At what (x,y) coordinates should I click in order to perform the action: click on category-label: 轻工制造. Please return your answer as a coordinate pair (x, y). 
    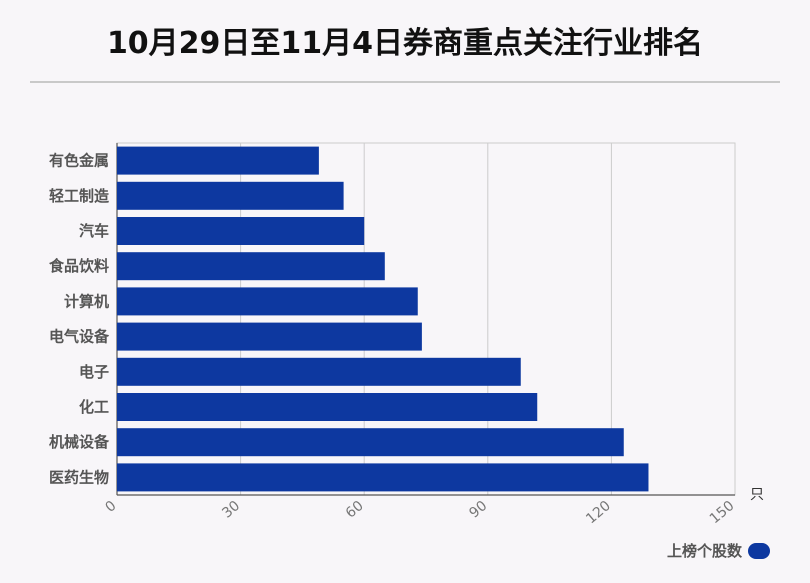
    Looking at the image, I should click on (79, 196).